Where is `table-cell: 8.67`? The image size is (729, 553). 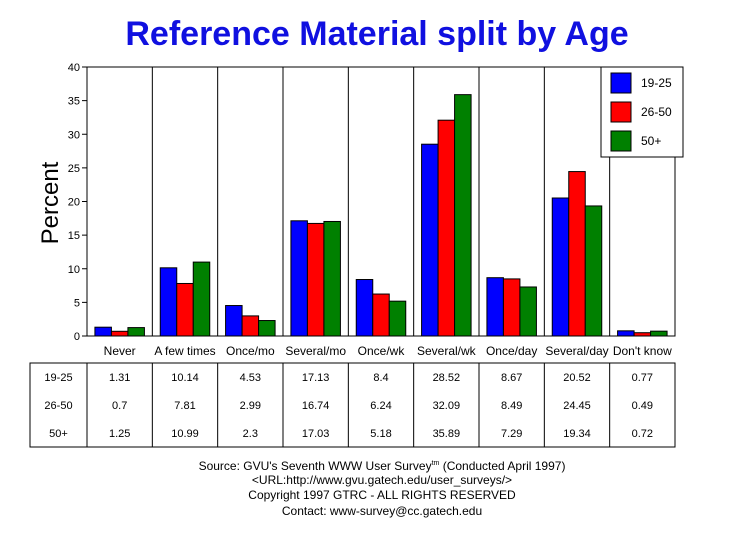 table-cell: 8.67 is located at coordinates (511, 378).